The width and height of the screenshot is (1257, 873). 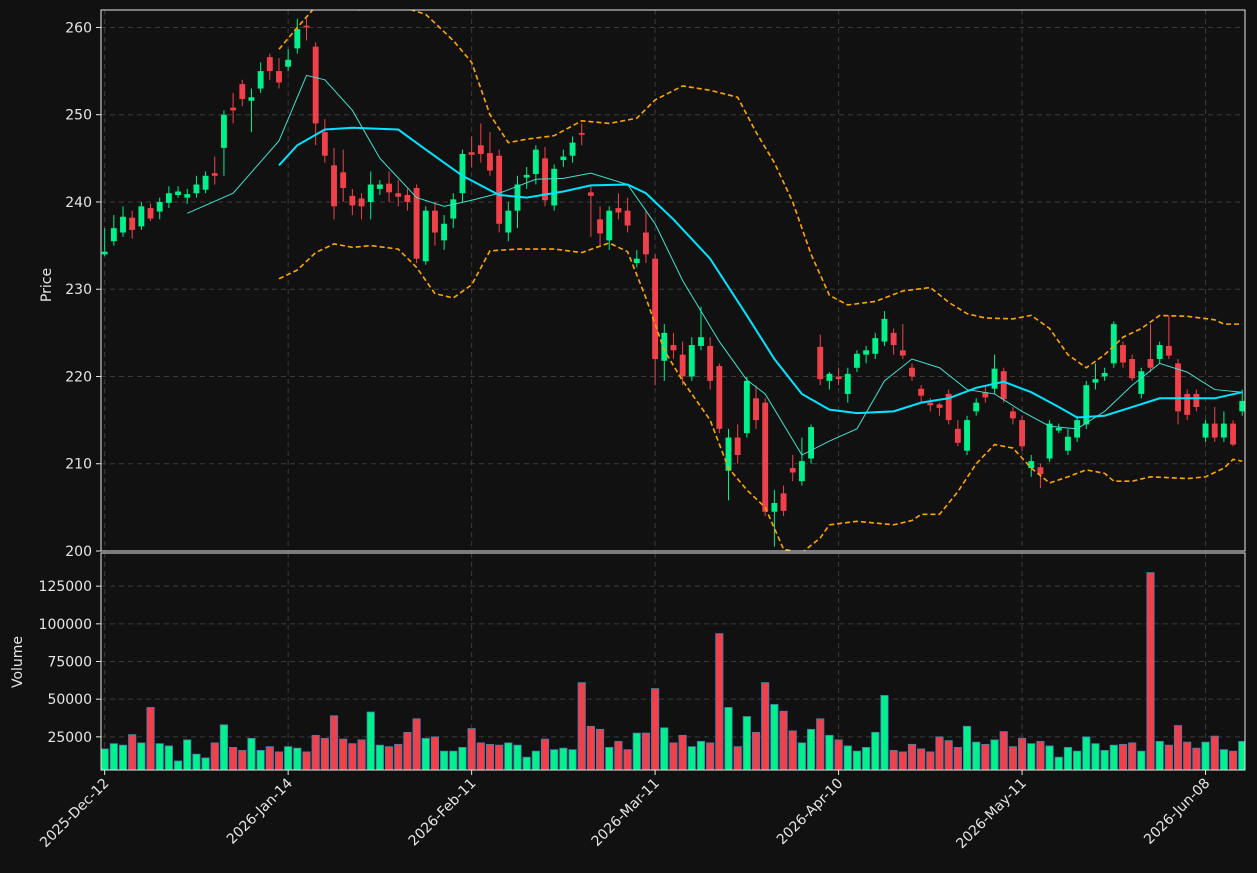 What do you see at coordinates (78, 290) in the screenshot?
I see `y-tick-label: 230` at bounding box center [78, 290].